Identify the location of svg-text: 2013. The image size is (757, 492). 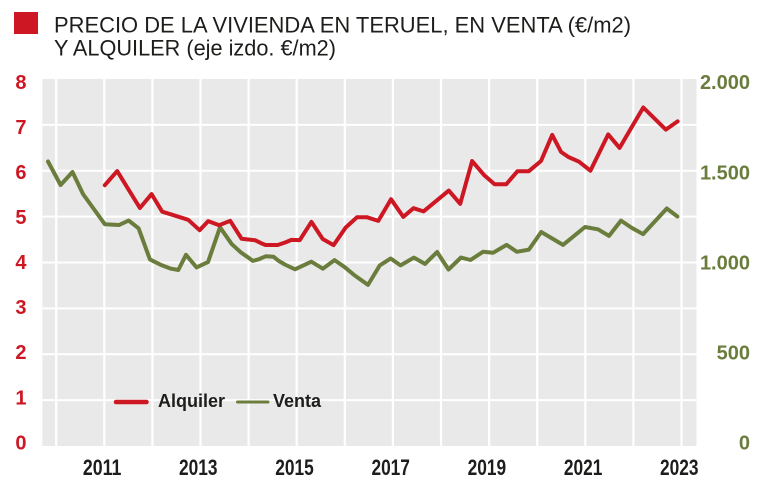
(198, 467).